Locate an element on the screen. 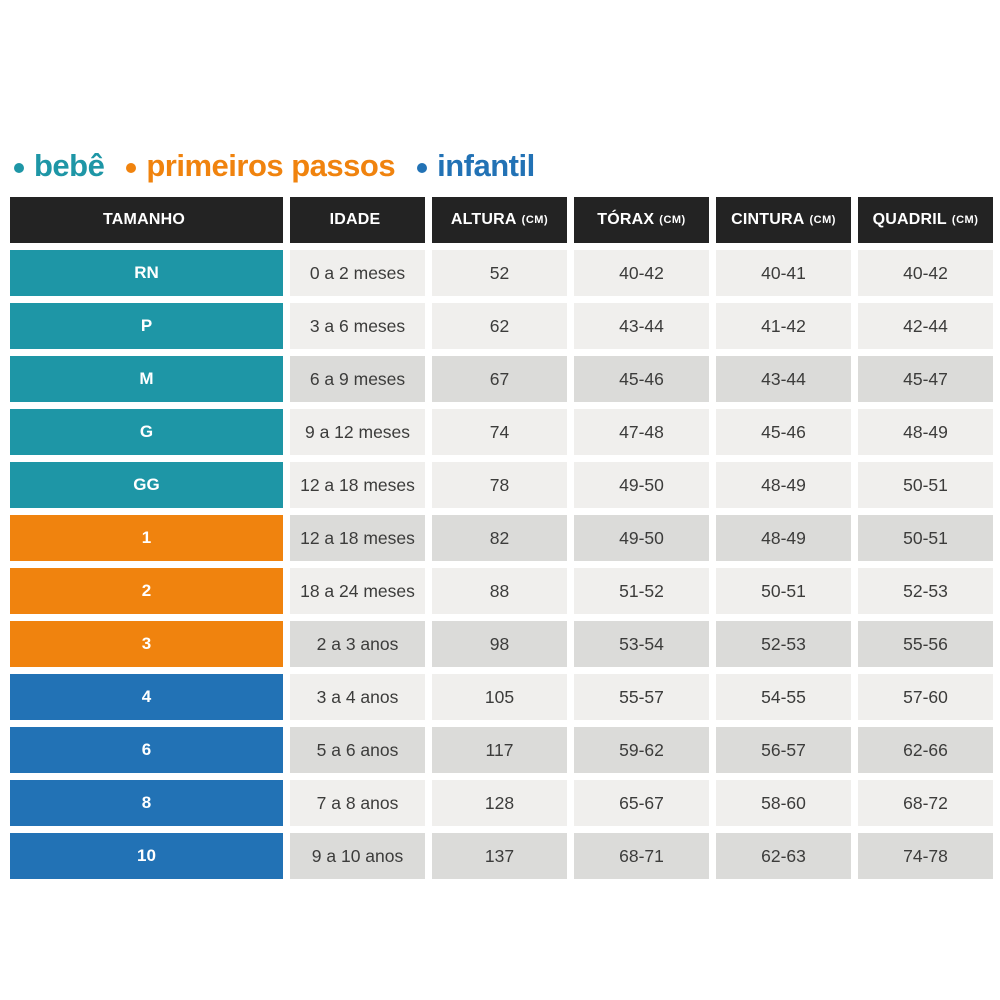 This screenshot has width=1000, height=1000. height-cell: 98 is located at coordinates (499, 644).